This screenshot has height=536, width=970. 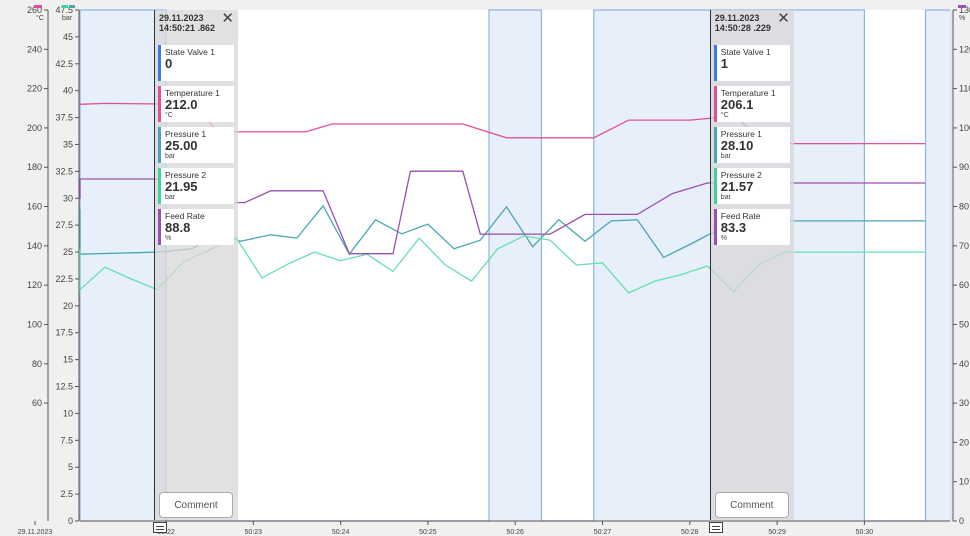 What do you see at coordinates (964, 89) in the screenshot?
I see `feed-tick-label: 110` at bounding box center [964, 89].